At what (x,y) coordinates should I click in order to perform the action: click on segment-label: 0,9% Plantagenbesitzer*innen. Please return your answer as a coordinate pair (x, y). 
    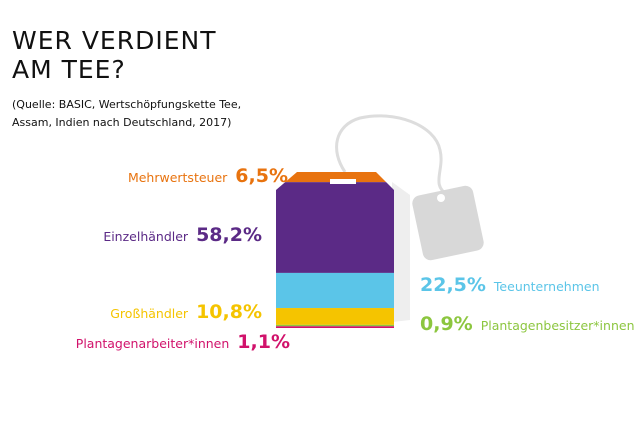
    Looking at the image, I should click on (527, 324).